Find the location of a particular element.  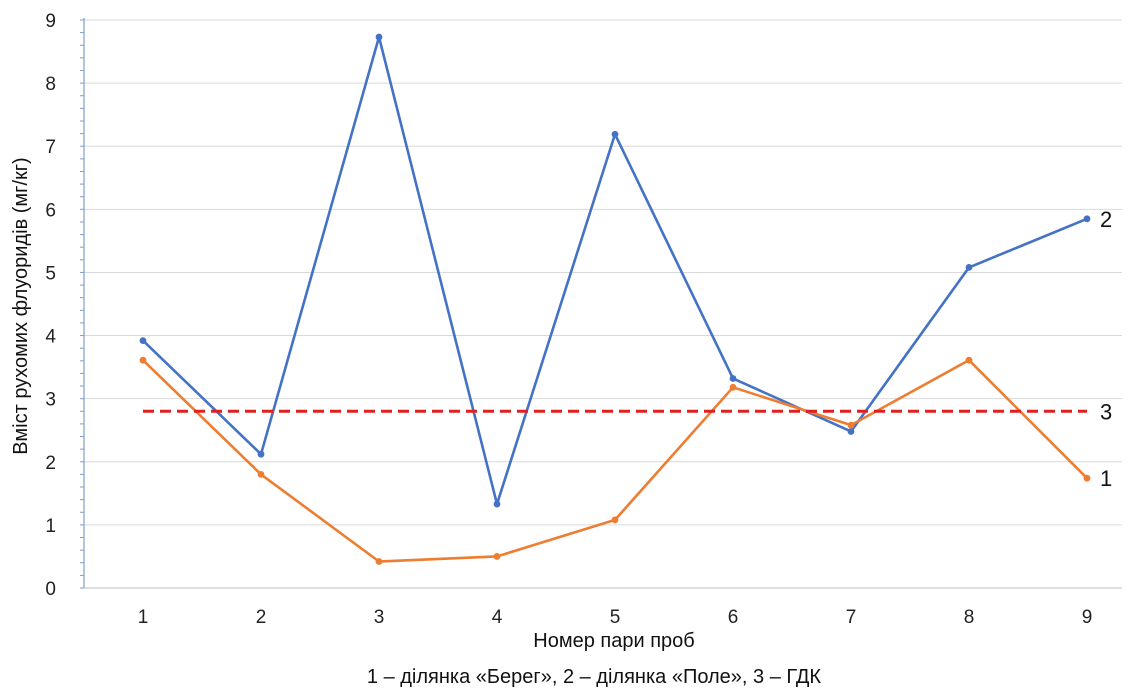

x-tick-labels: 1 2 3 4 5 6 7 8 9 is located at coordinates (615, 617).